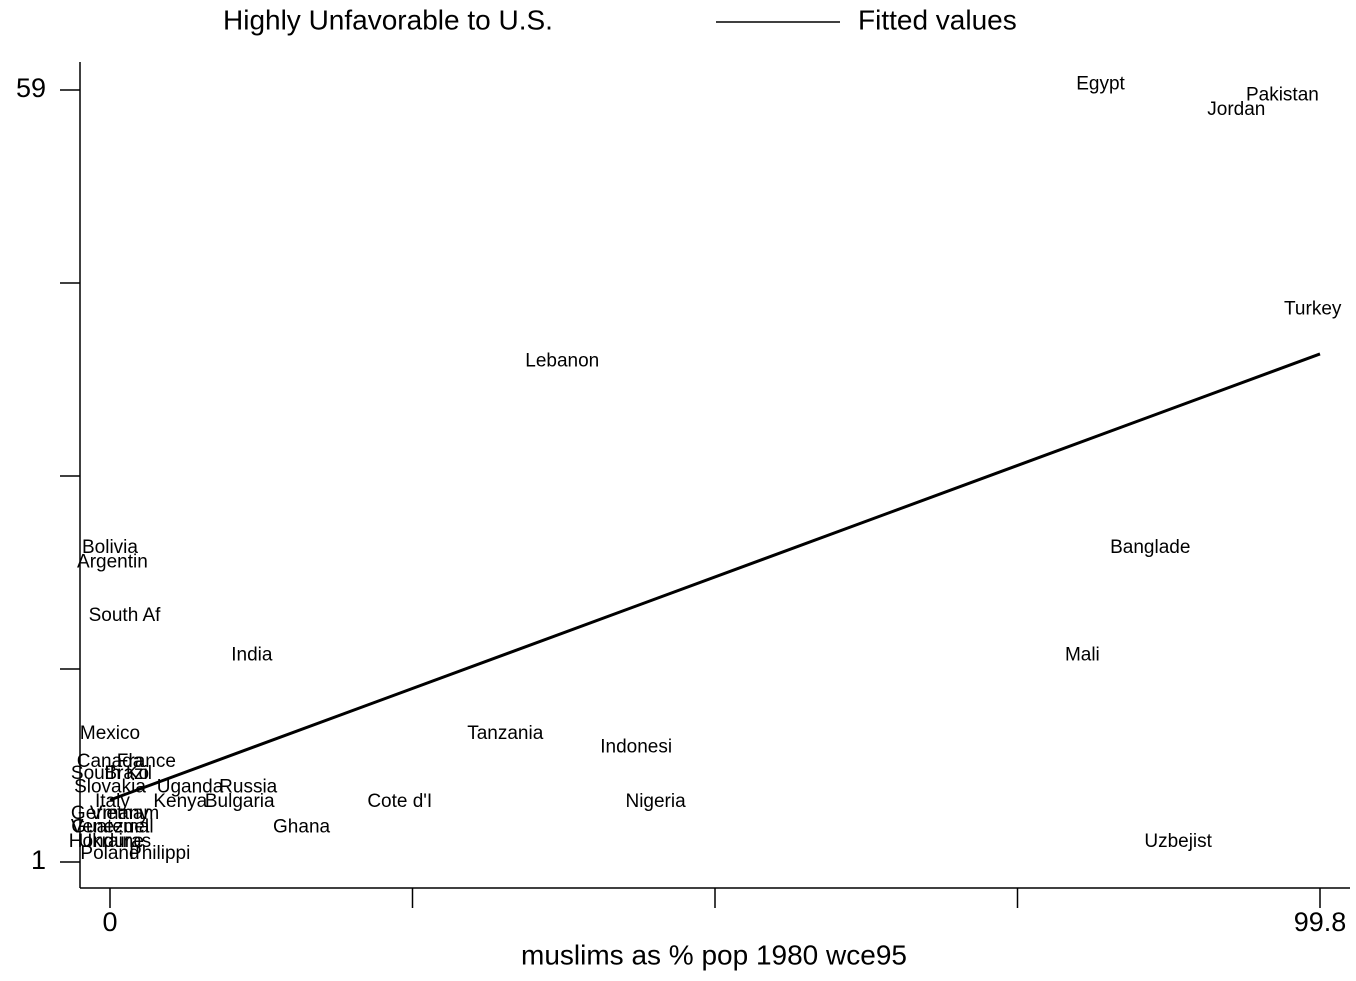  I want to click on point-label: Mexico, so click(110, 733).